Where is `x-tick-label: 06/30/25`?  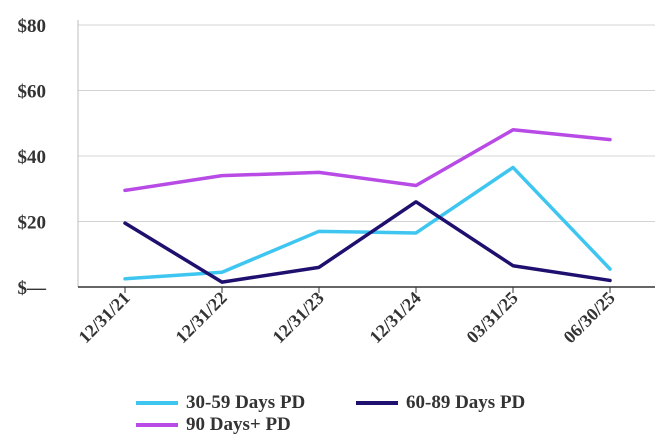
x-tick-label: 06/30/25 is located at coordinates (588, 317).